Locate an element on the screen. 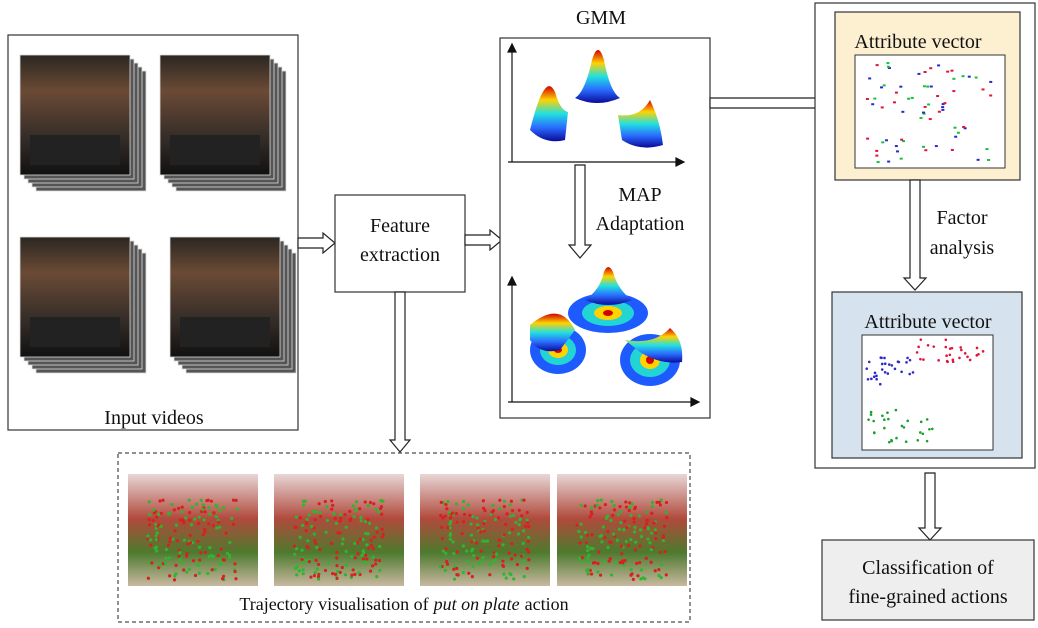 The image size is (1038, 628). feature-box is located at coordinates (400, 243).